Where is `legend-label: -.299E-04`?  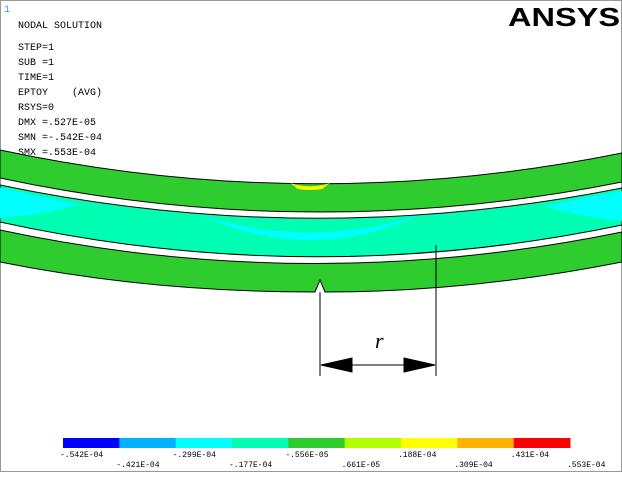
legend-label: -.299E-04 is located at coordinates (194, 455).